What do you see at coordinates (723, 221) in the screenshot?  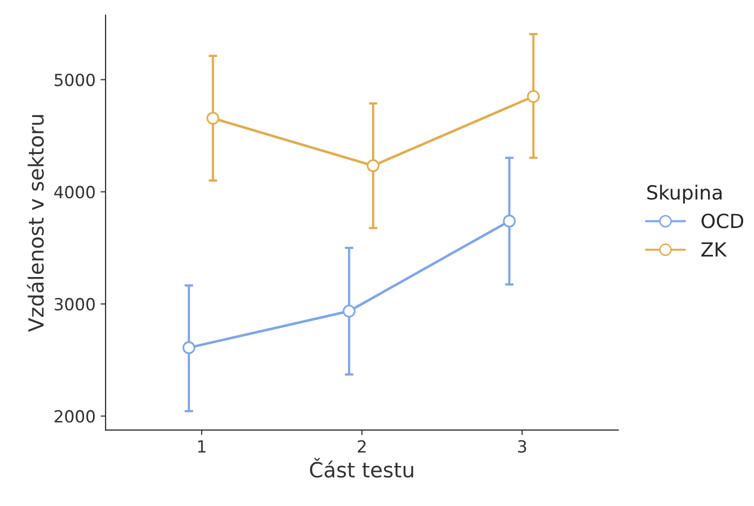 I see `legend-label: OCD` at bounding box center [723, 221].